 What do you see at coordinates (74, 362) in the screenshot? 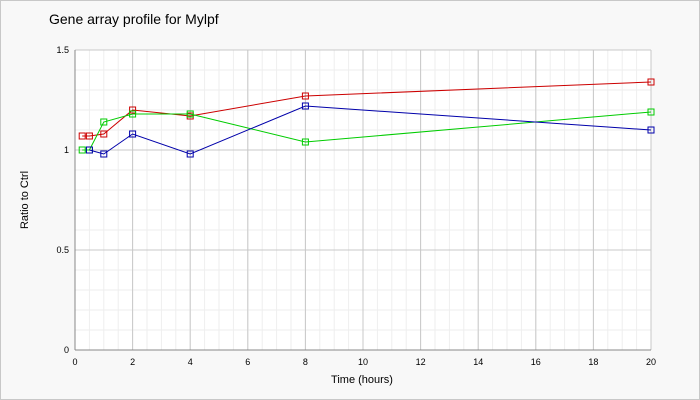
I see `x-tick-label: 0` at bounding box center [74, 362].